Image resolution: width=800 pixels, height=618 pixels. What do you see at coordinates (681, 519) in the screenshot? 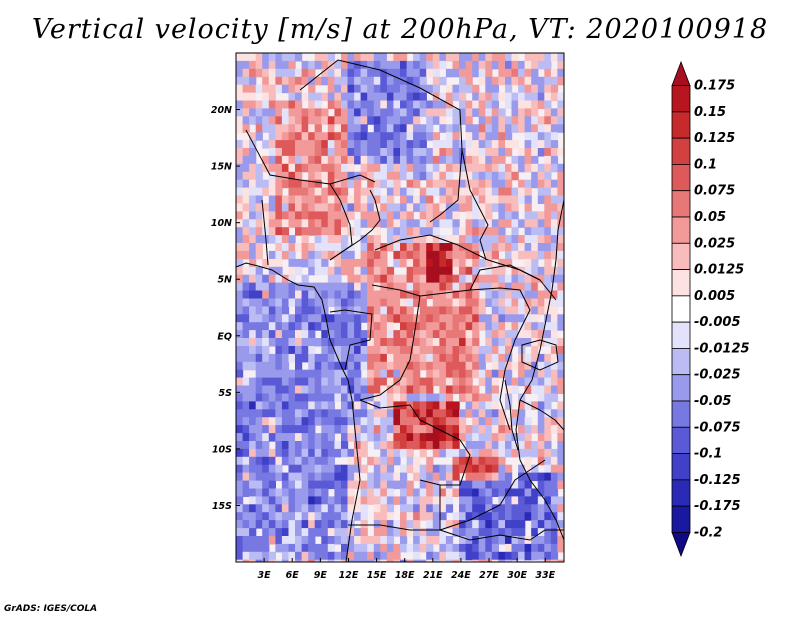
I see `colorbar-bin` at bounding box center [681, 519].